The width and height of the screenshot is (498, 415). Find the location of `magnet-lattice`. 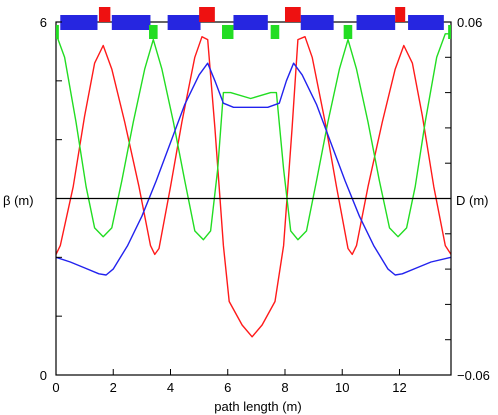

magnet-lattice is located at coordinates (253, 23).